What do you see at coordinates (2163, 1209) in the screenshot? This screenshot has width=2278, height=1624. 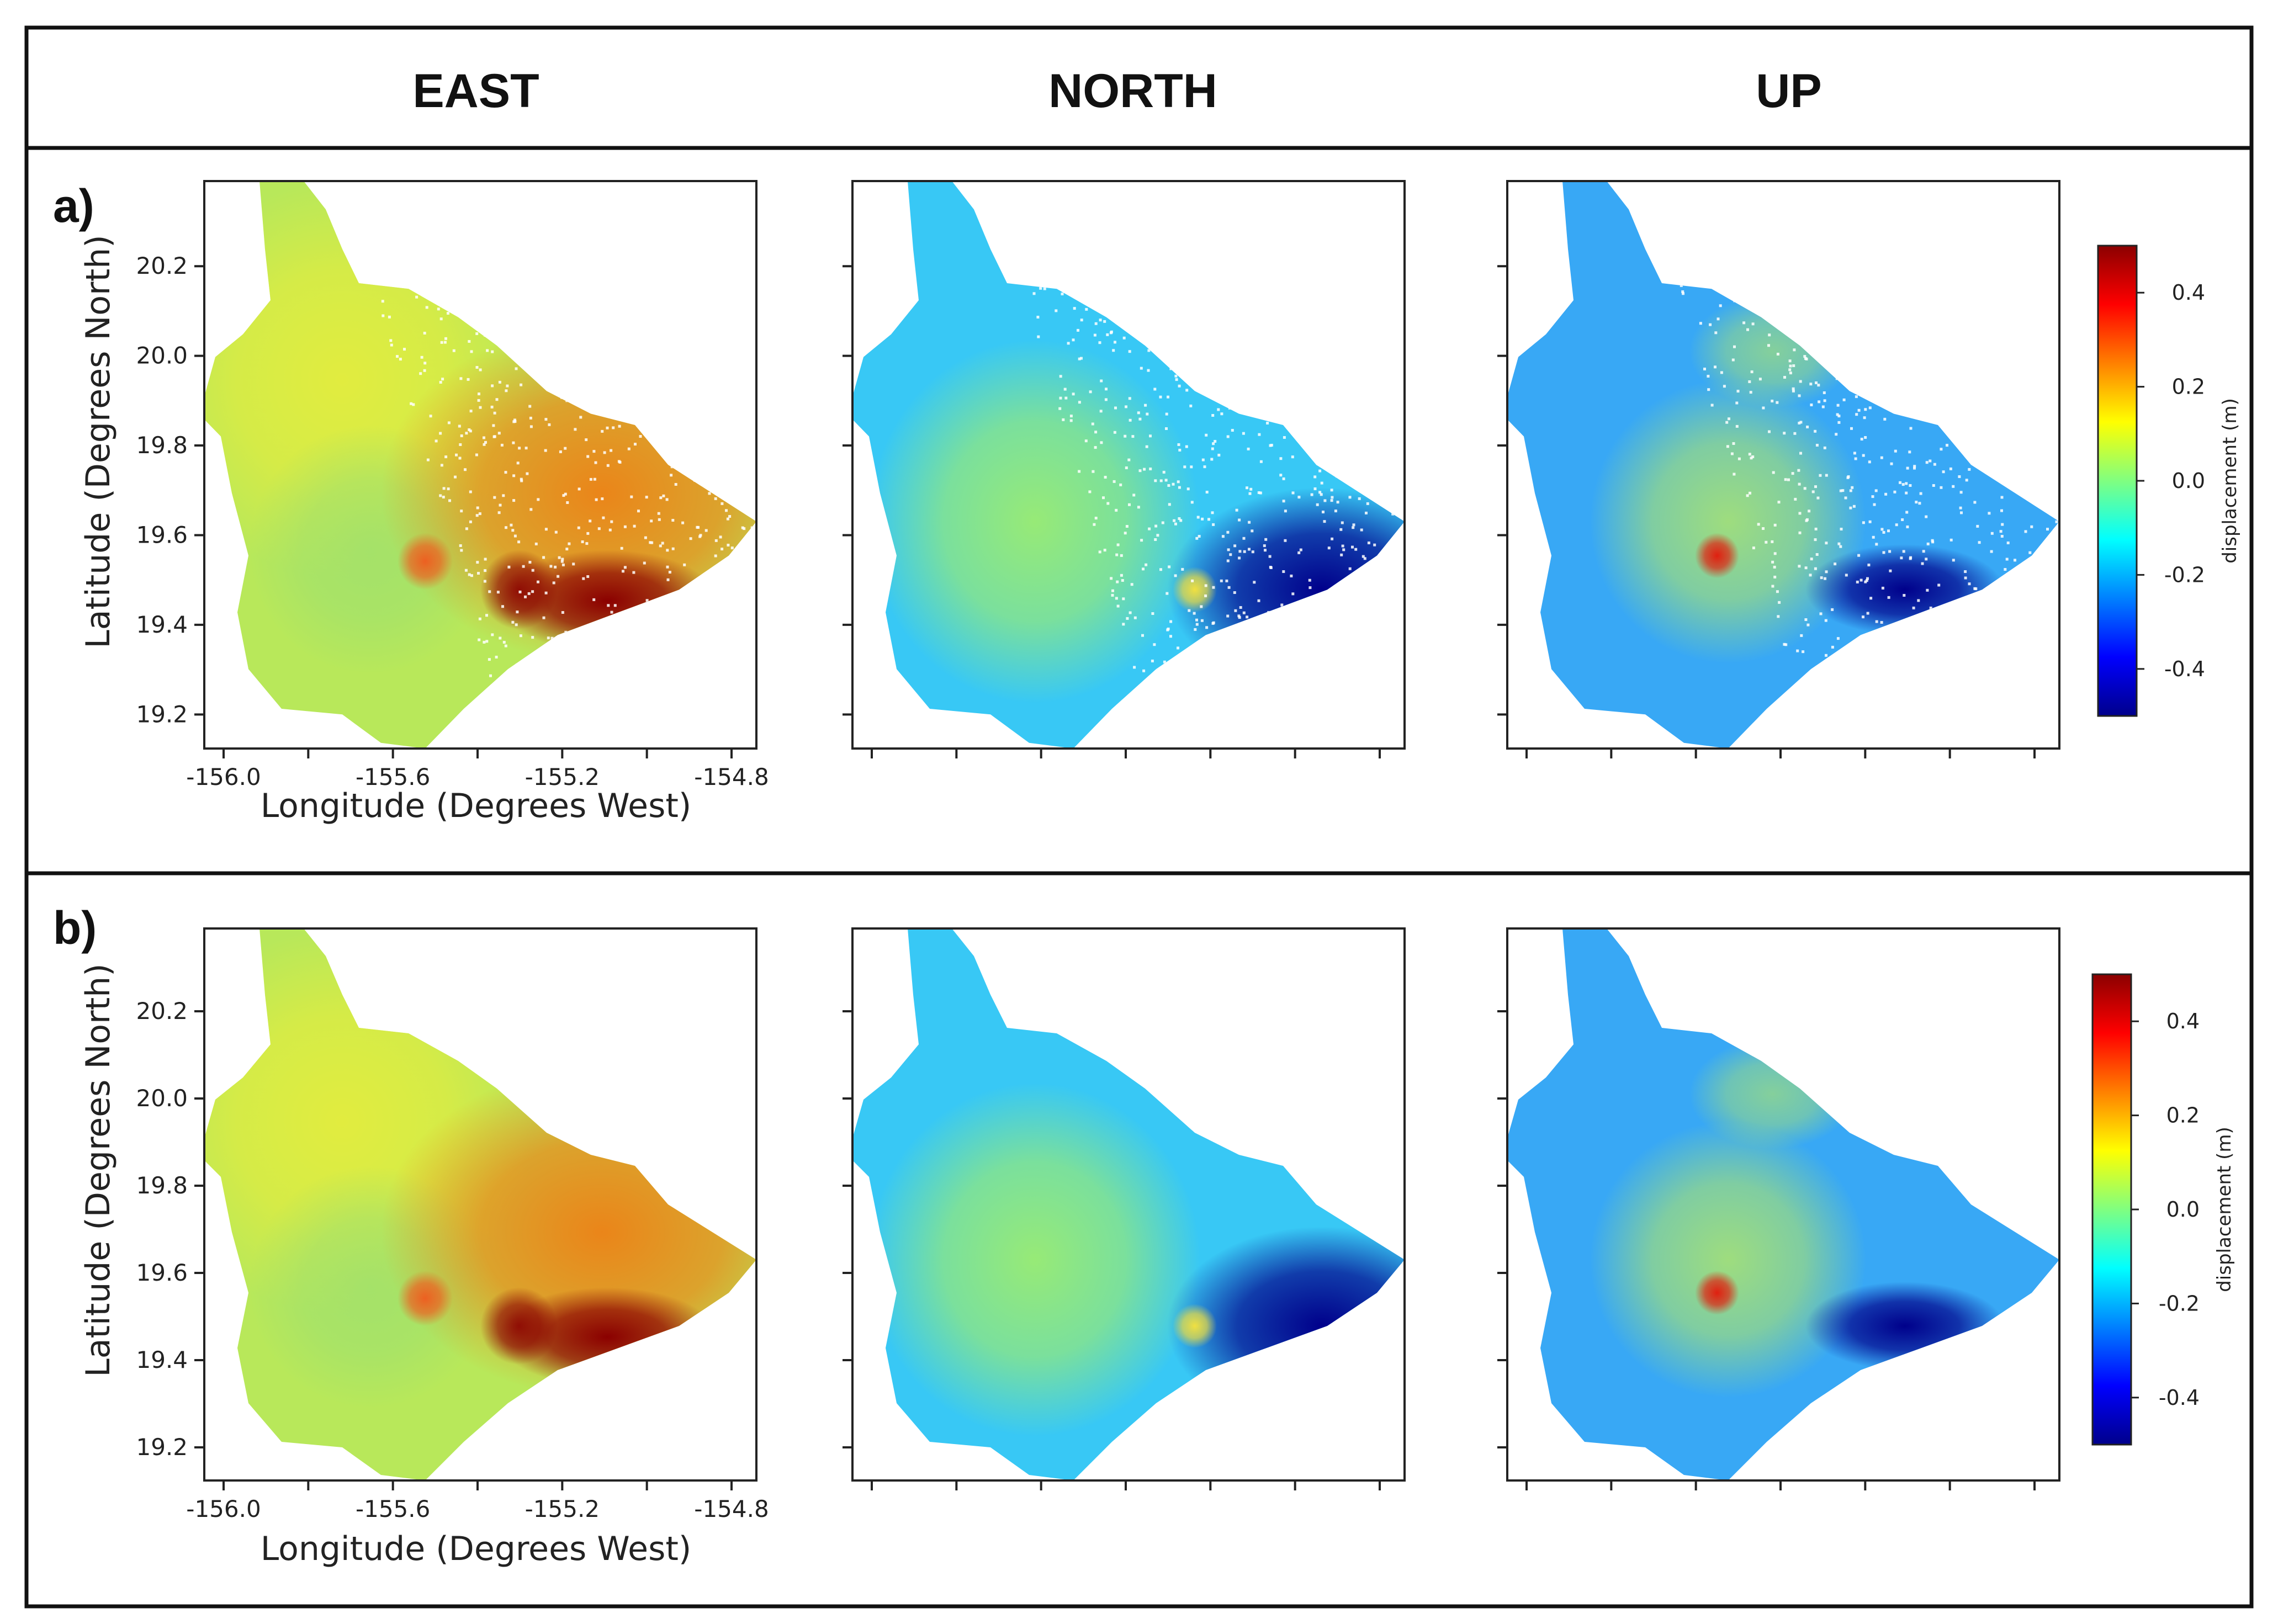 I see `colorbar-b: 0.4 0.2 0.0 -0.2 -0.4 displacement (m)` at bounding box center [2163, 1209].